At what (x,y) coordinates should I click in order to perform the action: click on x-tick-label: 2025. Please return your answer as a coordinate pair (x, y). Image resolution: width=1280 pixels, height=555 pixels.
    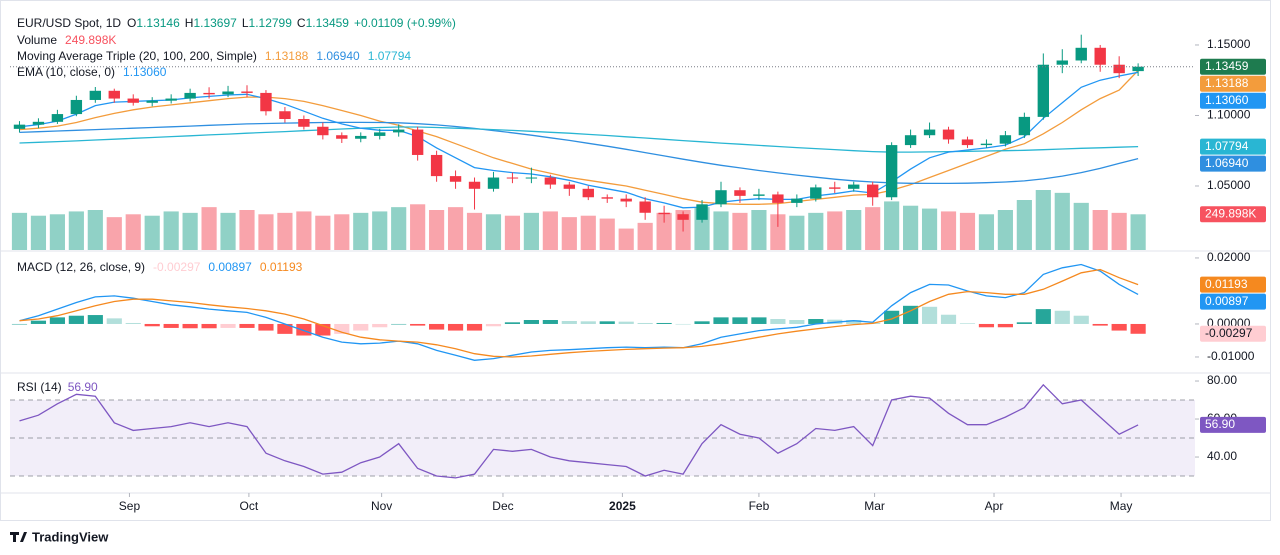
    Looking at the image, I should click on (622, 506).